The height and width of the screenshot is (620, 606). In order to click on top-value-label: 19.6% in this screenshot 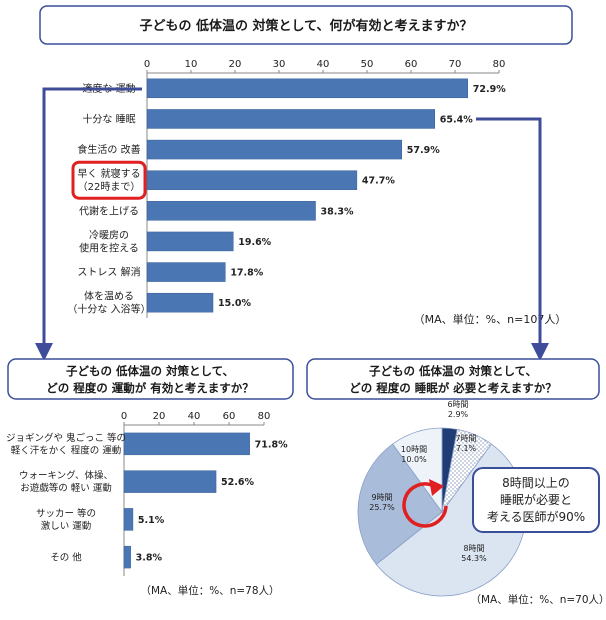, I will do `click(254, 242)`.